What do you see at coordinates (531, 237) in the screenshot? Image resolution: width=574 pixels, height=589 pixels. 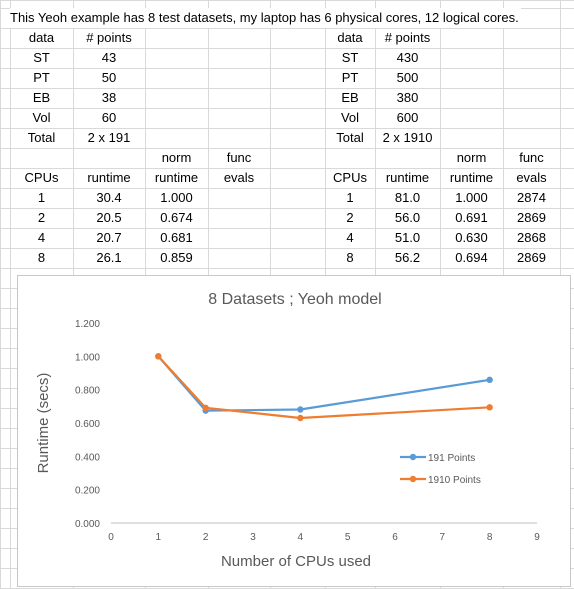 I see `runtime-cell: 2868` at bounding box center [531, 237].